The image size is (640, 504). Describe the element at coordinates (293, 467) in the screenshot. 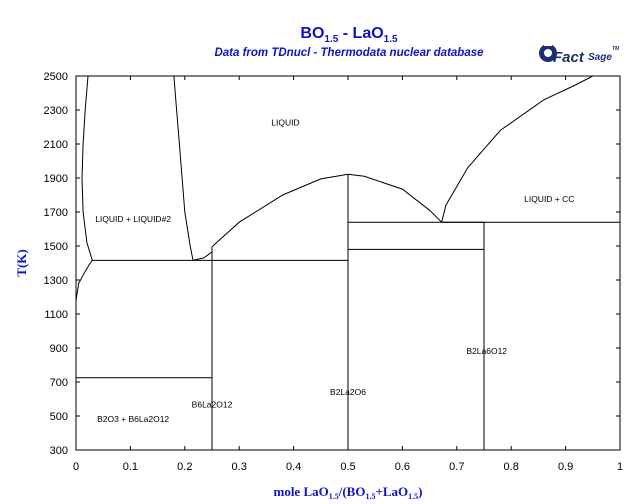

I see `x-tick-label: 0.4` at that location.